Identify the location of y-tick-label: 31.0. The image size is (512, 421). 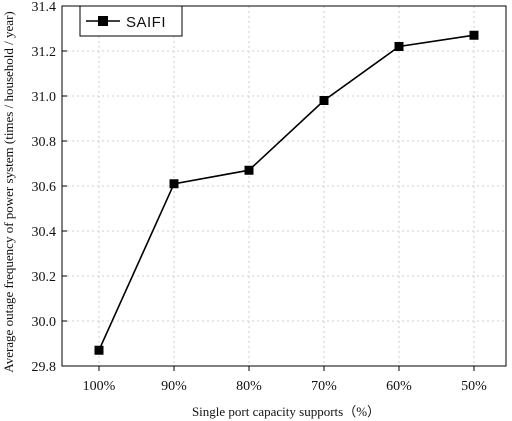
(44, 97).